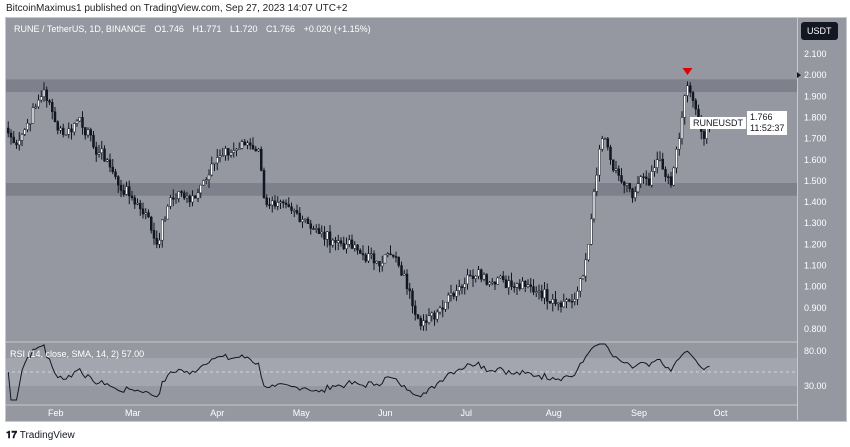  What do you see at coordinates (207, 29) in the screenshot?
I see `ohlc-high: H1.771` at bounding box center [207, 29].